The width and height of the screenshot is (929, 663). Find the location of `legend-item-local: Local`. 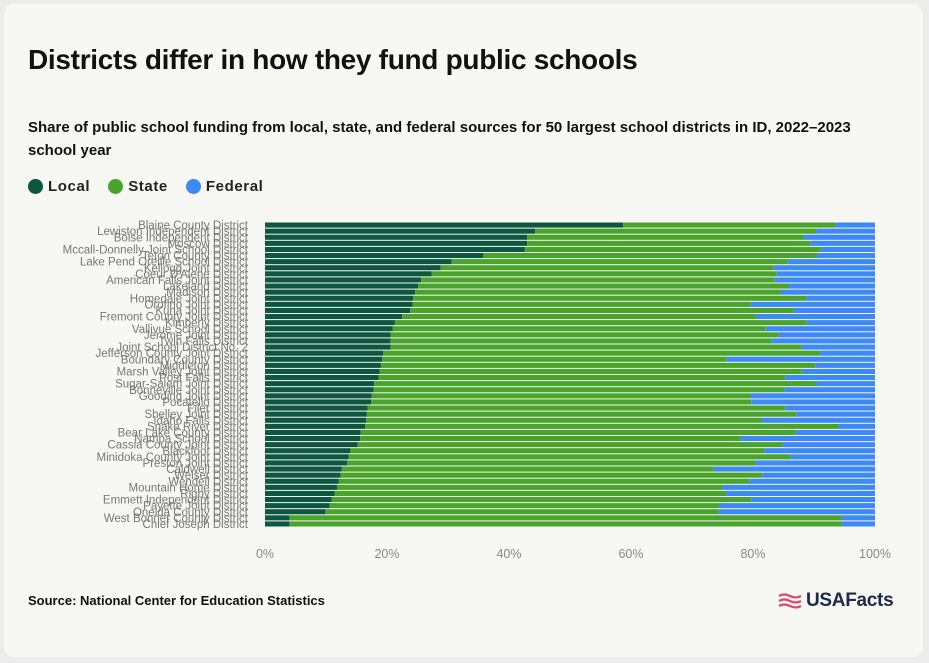

legend-item-local: Local is located at coordinates (59, 186).